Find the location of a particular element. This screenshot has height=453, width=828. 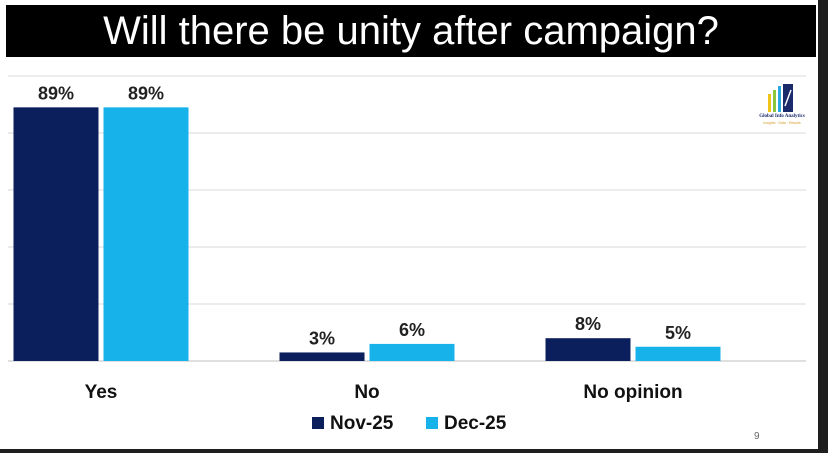

bar-dec-25-yes is located at coordinates (146, 234).